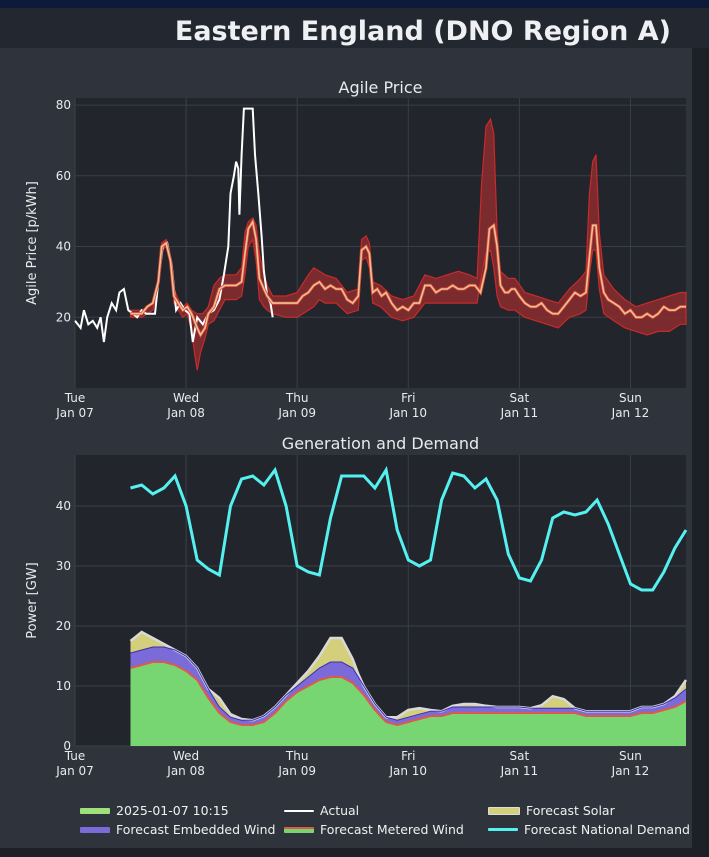 This screenshot has height=857, width=709. Describe the element at coordinates (409, 528) in the screenshot. I see `national-demand-line` at that location.